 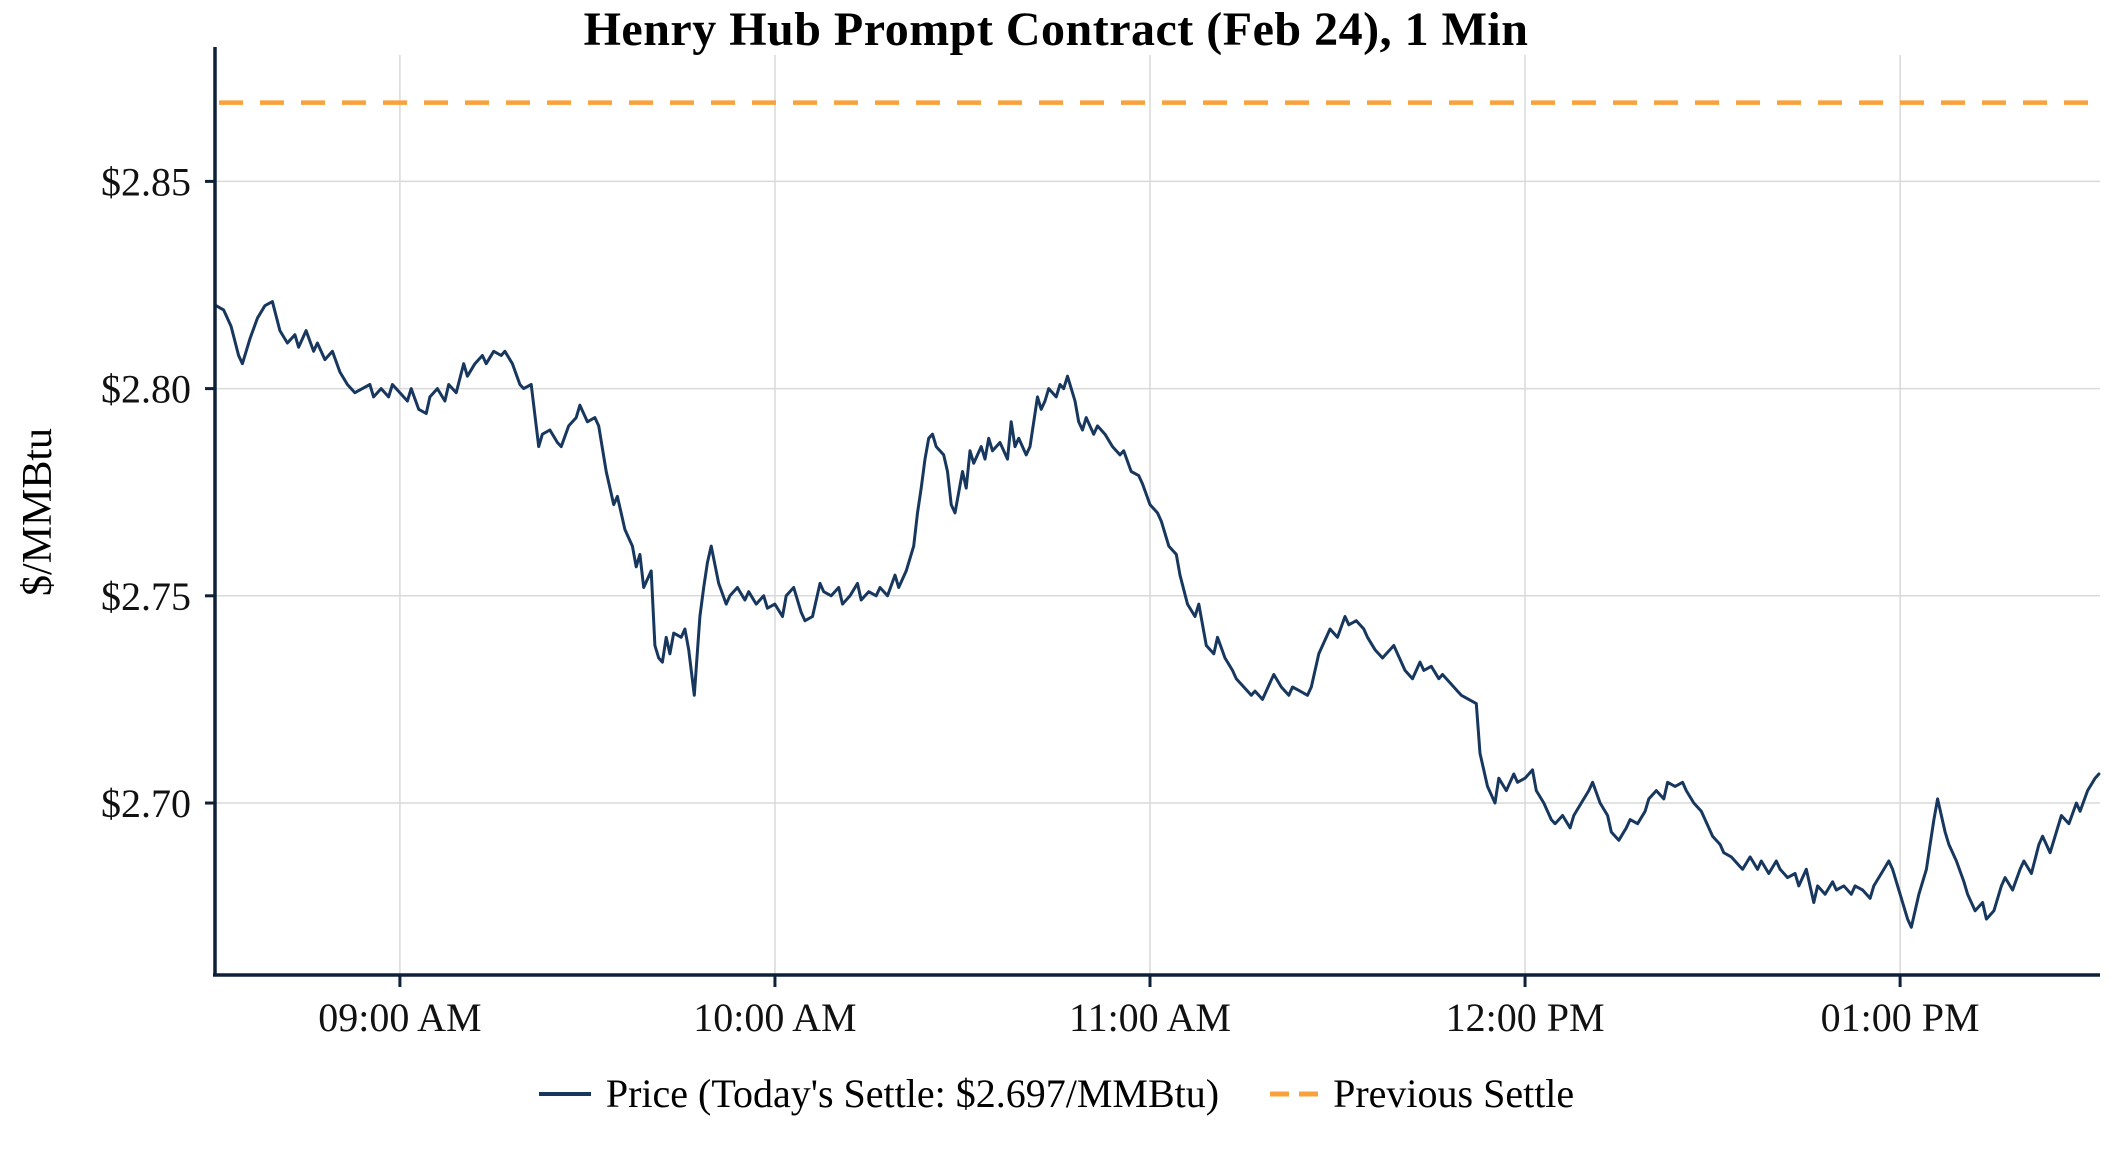 What do you see at coordinates (1294, 1094) in the screenshot?
I see `legend-dashed-line-icon` at bounding box center [1294, 1094].